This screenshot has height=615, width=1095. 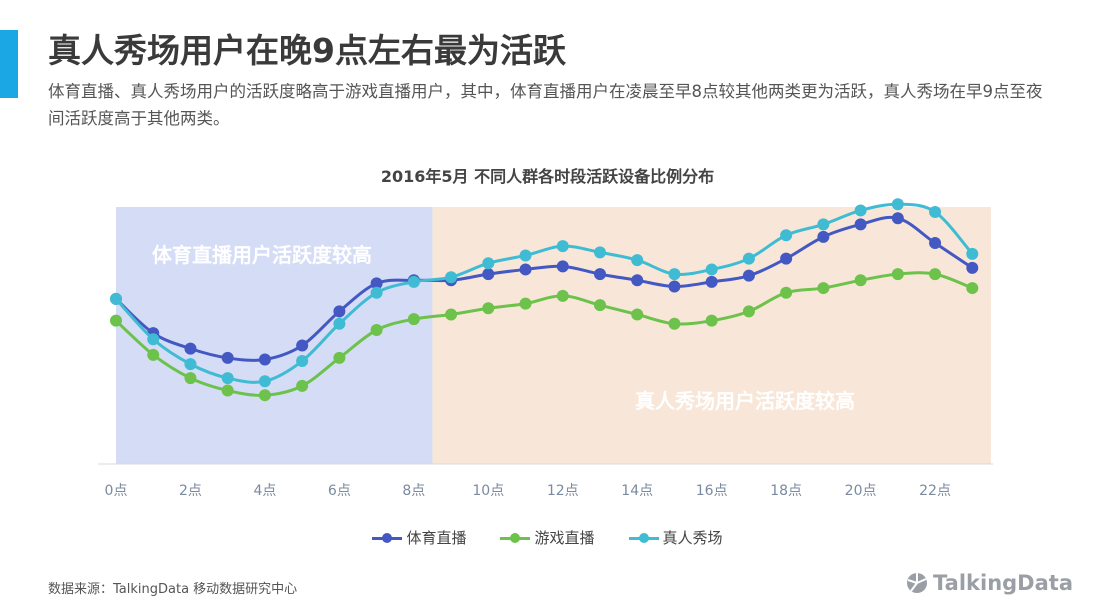 I want to click on x-tick-label-7: 14点, so click(x=637, y=491).